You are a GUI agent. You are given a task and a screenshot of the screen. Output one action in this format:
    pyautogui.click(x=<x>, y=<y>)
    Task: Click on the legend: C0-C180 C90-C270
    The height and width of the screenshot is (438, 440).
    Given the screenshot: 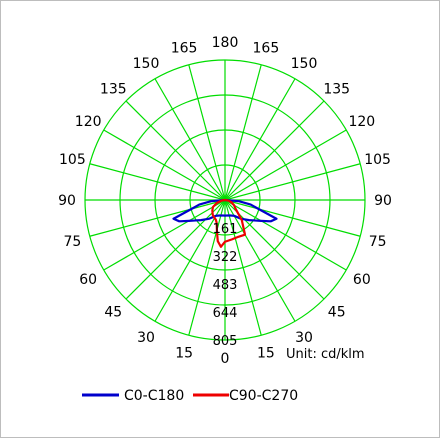 What is the action you would take?
    pyautogui.click(x=190, y=396)
    